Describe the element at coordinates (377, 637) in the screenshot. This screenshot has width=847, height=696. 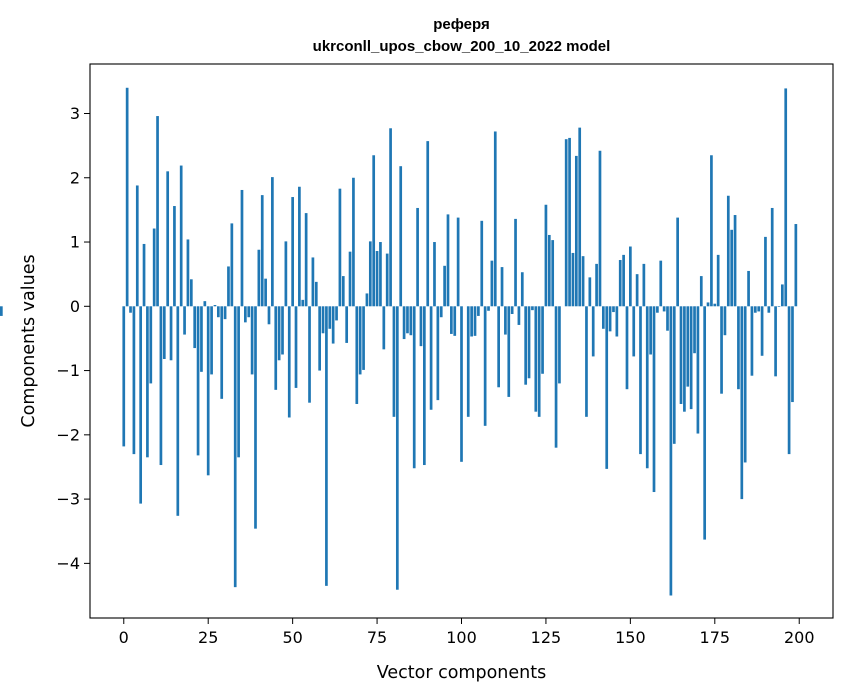
I see `x-tick-label: 75` at that location.